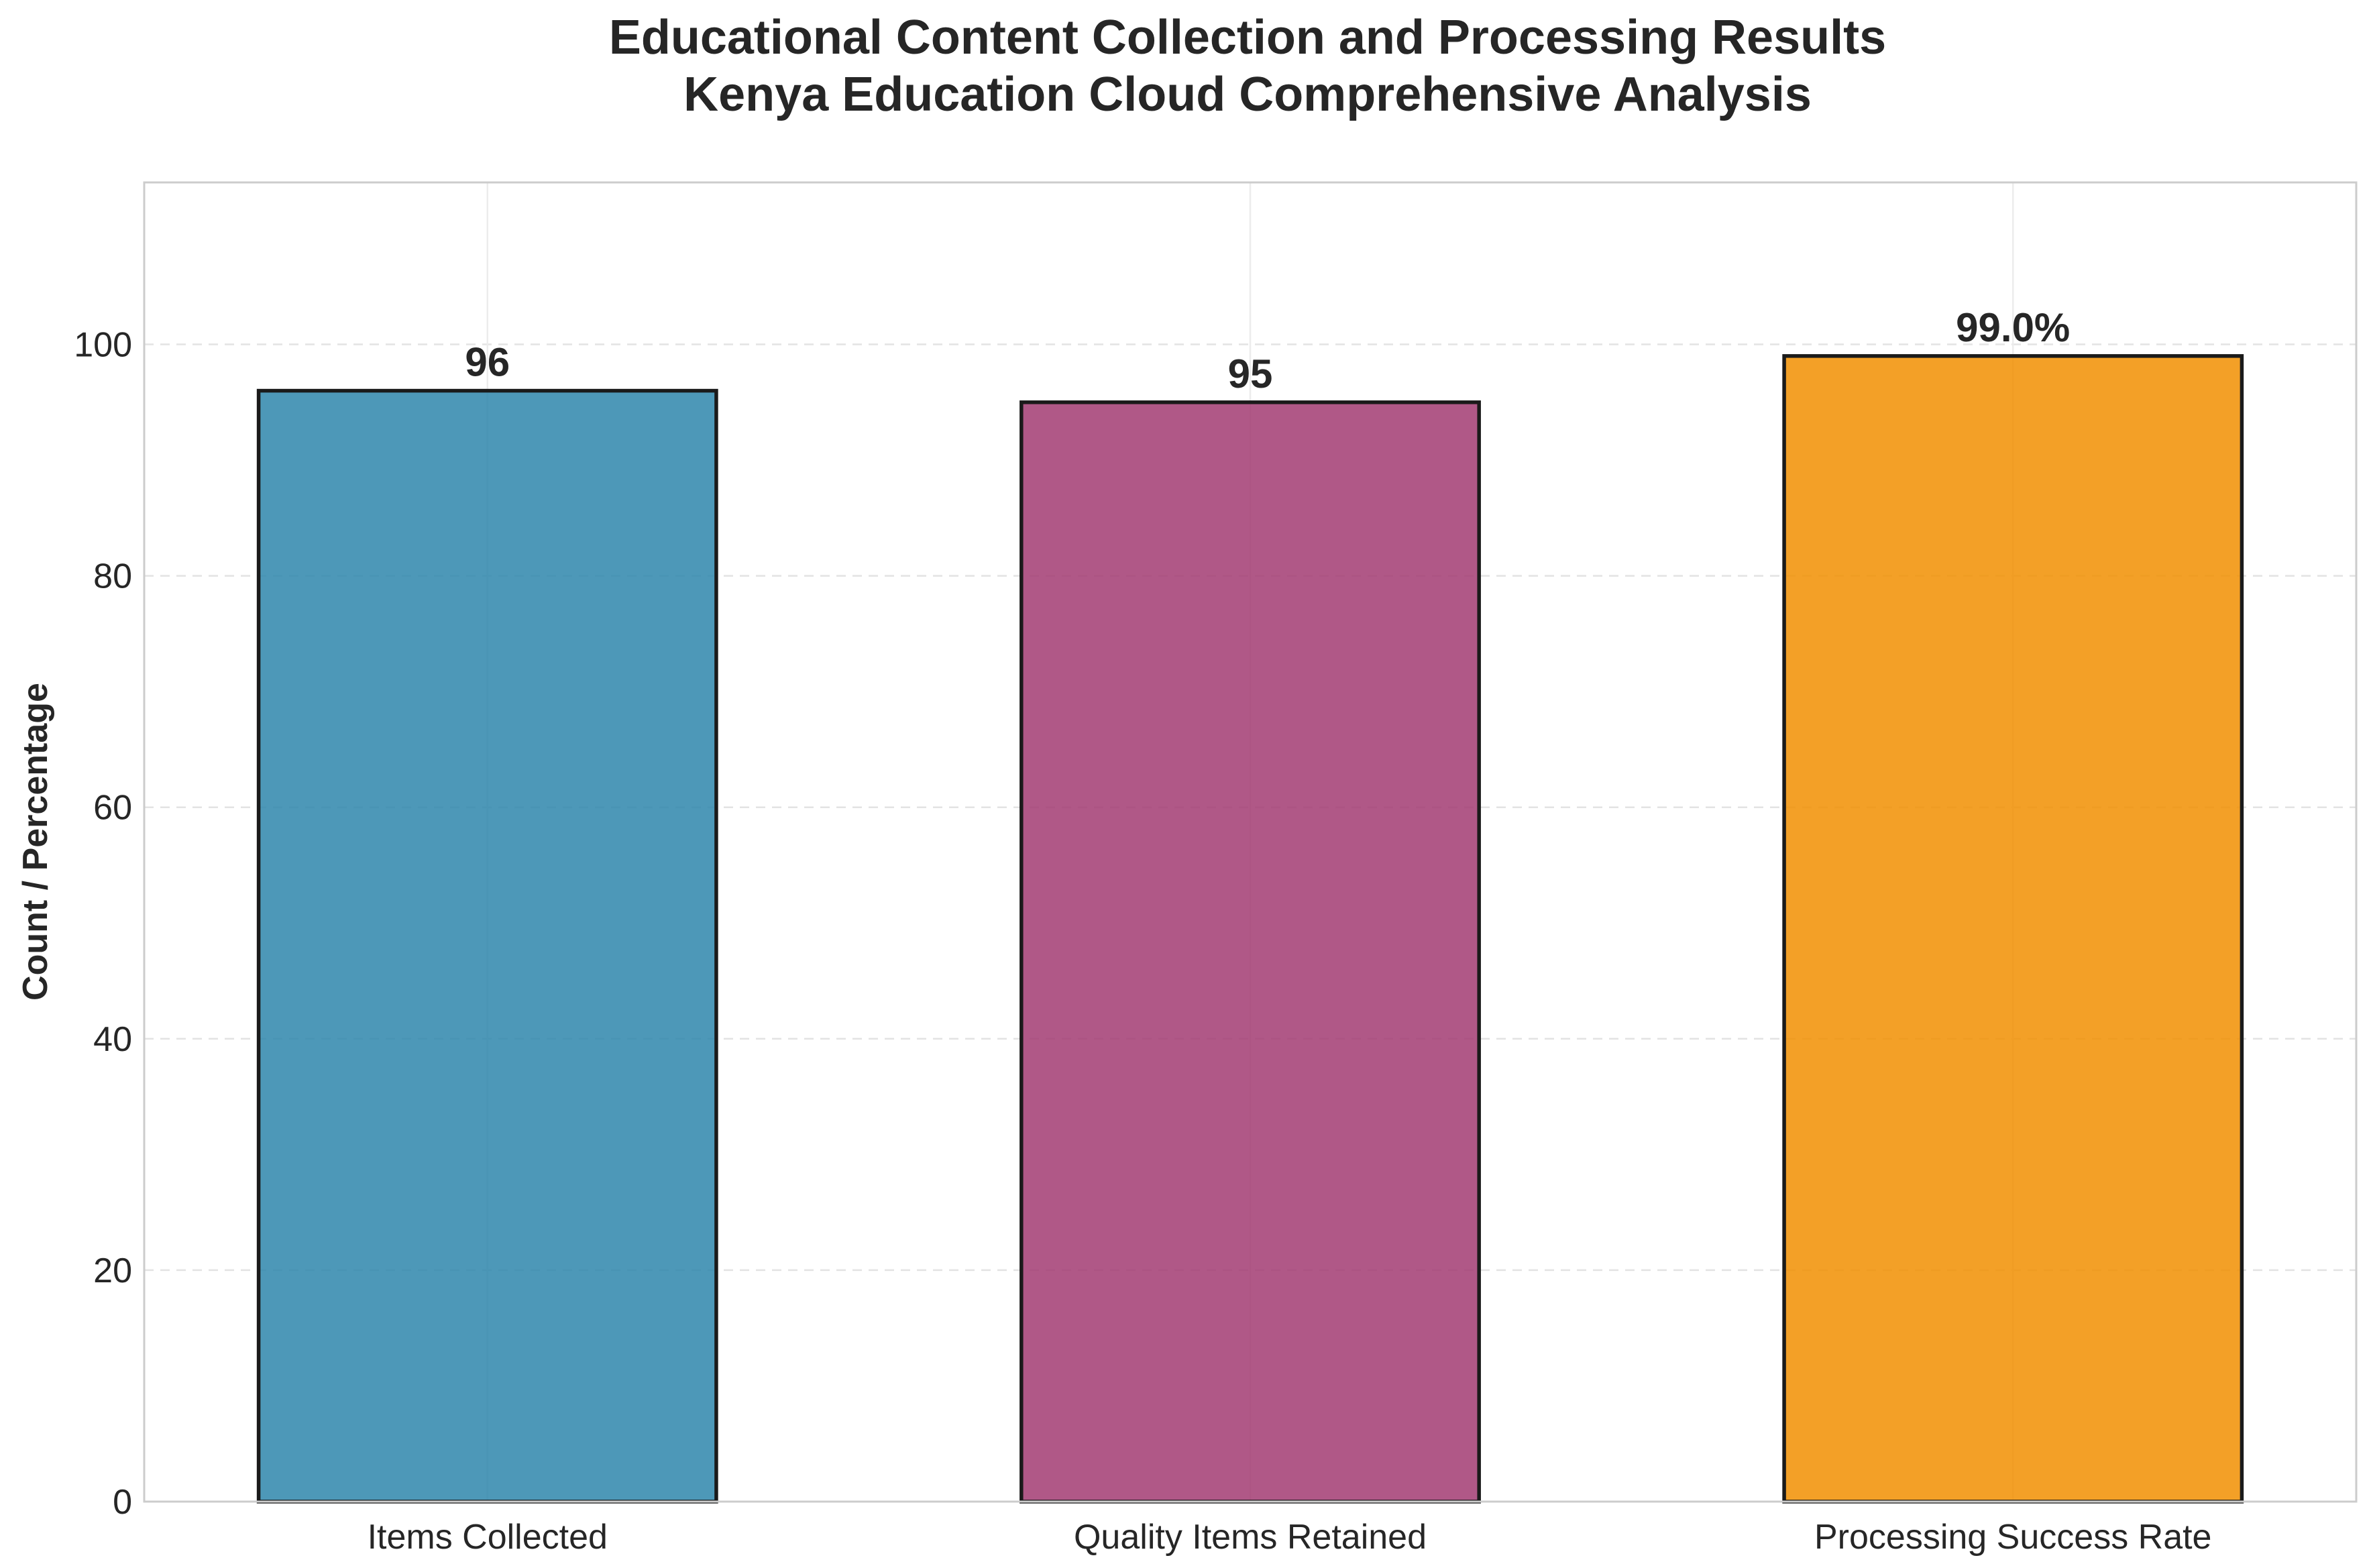  Describe the element at coordinates (35, 842) in the screenshot. I see `y-axis-label: Count / Percentage` at that location.